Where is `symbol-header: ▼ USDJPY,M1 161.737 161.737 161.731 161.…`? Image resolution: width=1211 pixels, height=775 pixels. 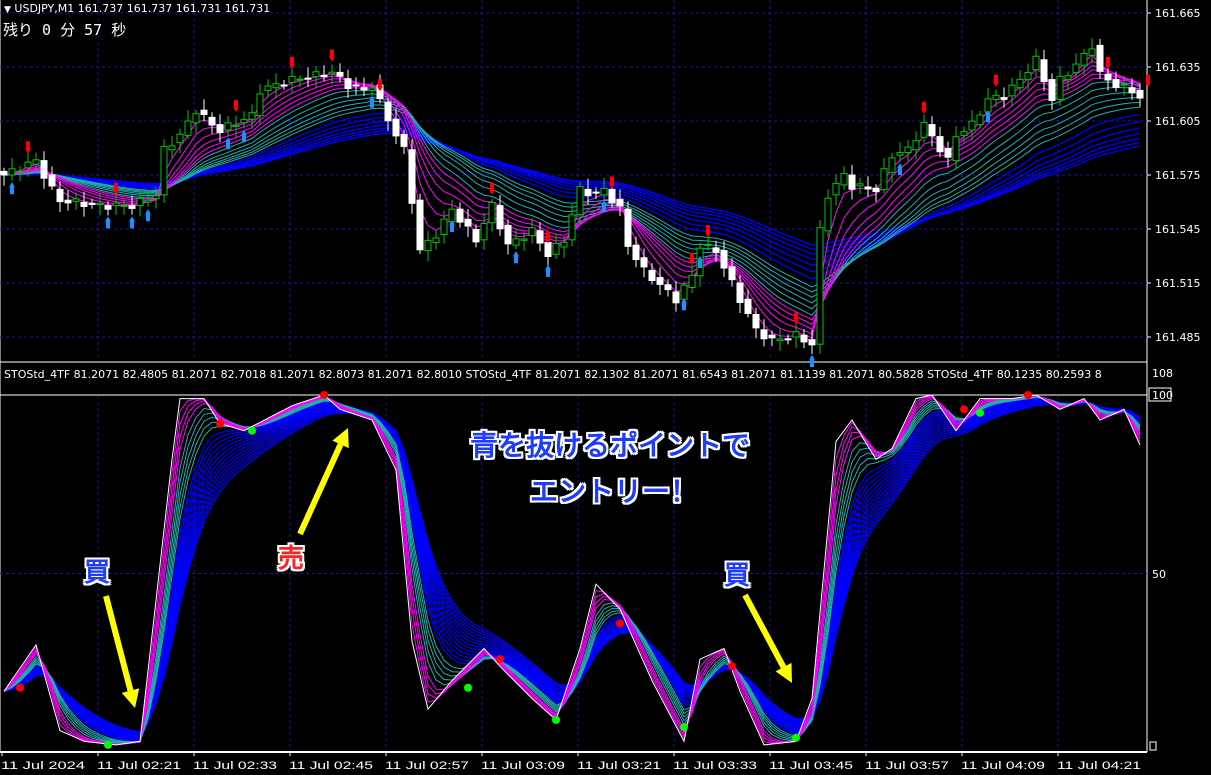
symbol-header: ▼ USDJPY,M1 161.737 161.737 161.731 161.… is located at coordinates (137, 8).